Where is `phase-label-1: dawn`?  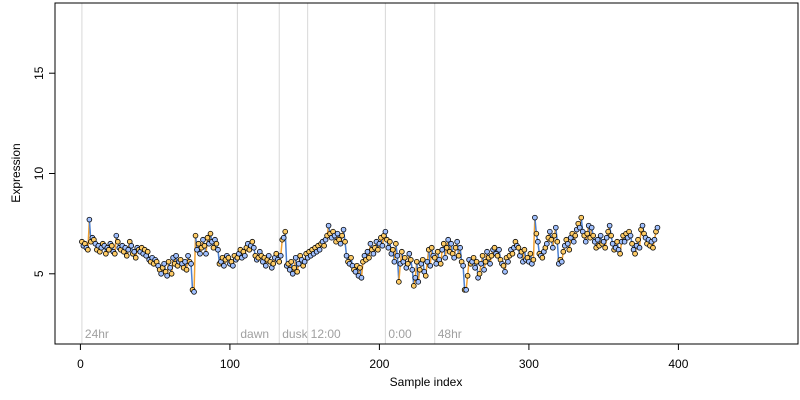
phase-label-1: dawn is located at coordinates (254, 334).